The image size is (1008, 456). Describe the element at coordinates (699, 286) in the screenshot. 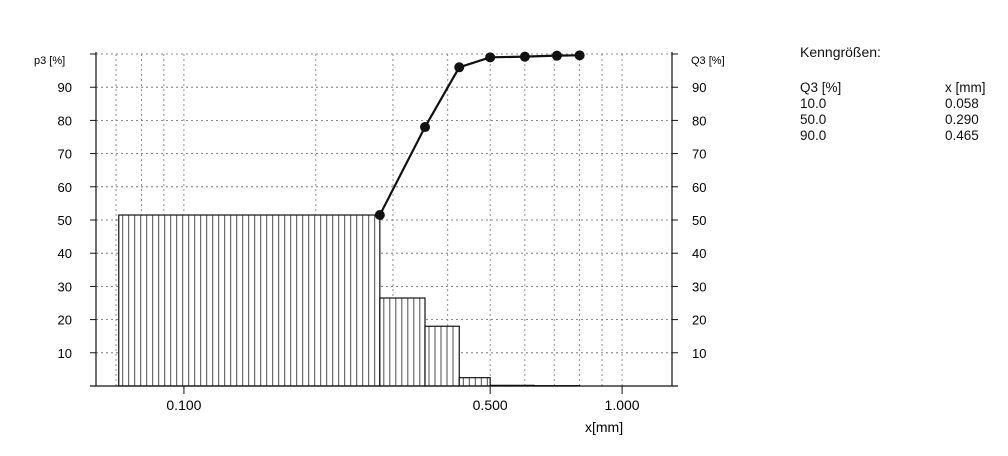

I see `right-tick-label: 30` at that location.